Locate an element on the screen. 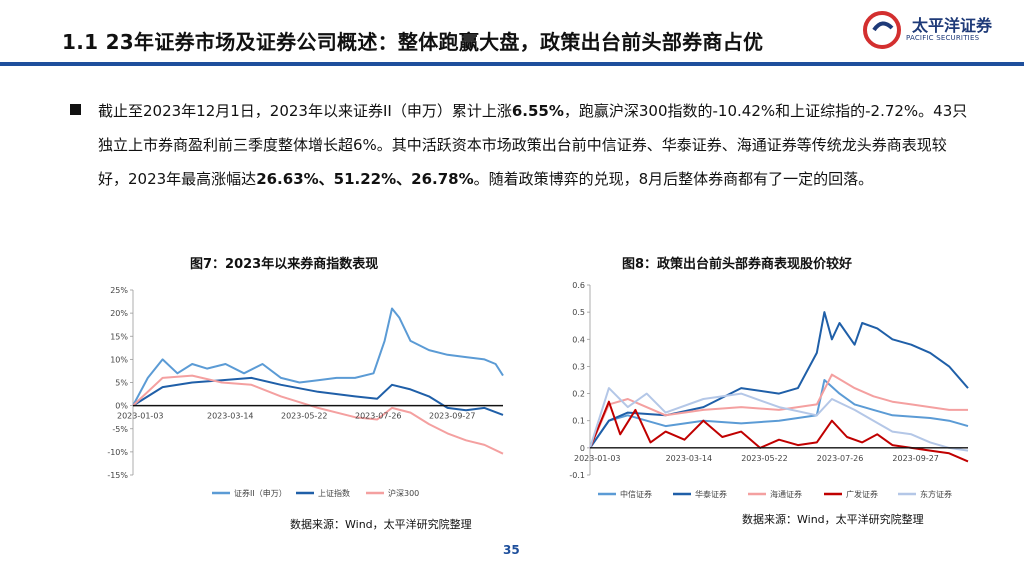  logo-text: 太平洋证券 is located at coordinates (952, 25).